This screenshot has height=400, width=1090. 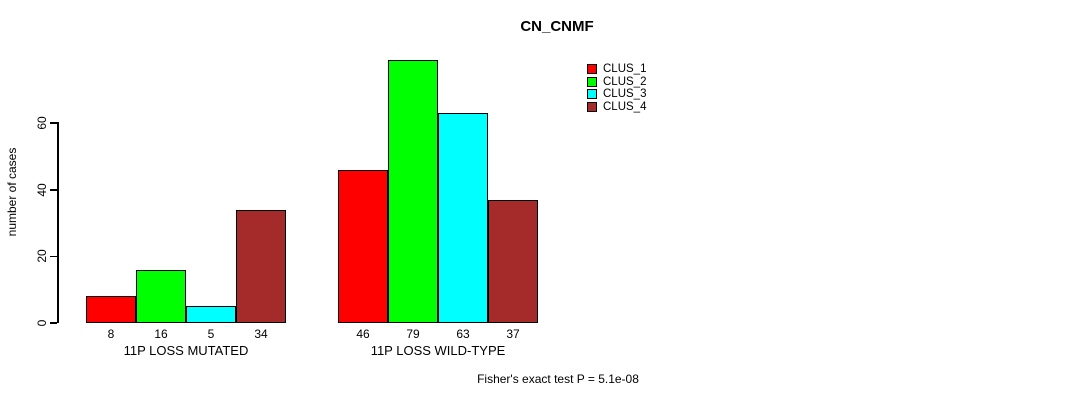 I want to click on legend-item-label: CLUS_4, so click(x=625, y=107).